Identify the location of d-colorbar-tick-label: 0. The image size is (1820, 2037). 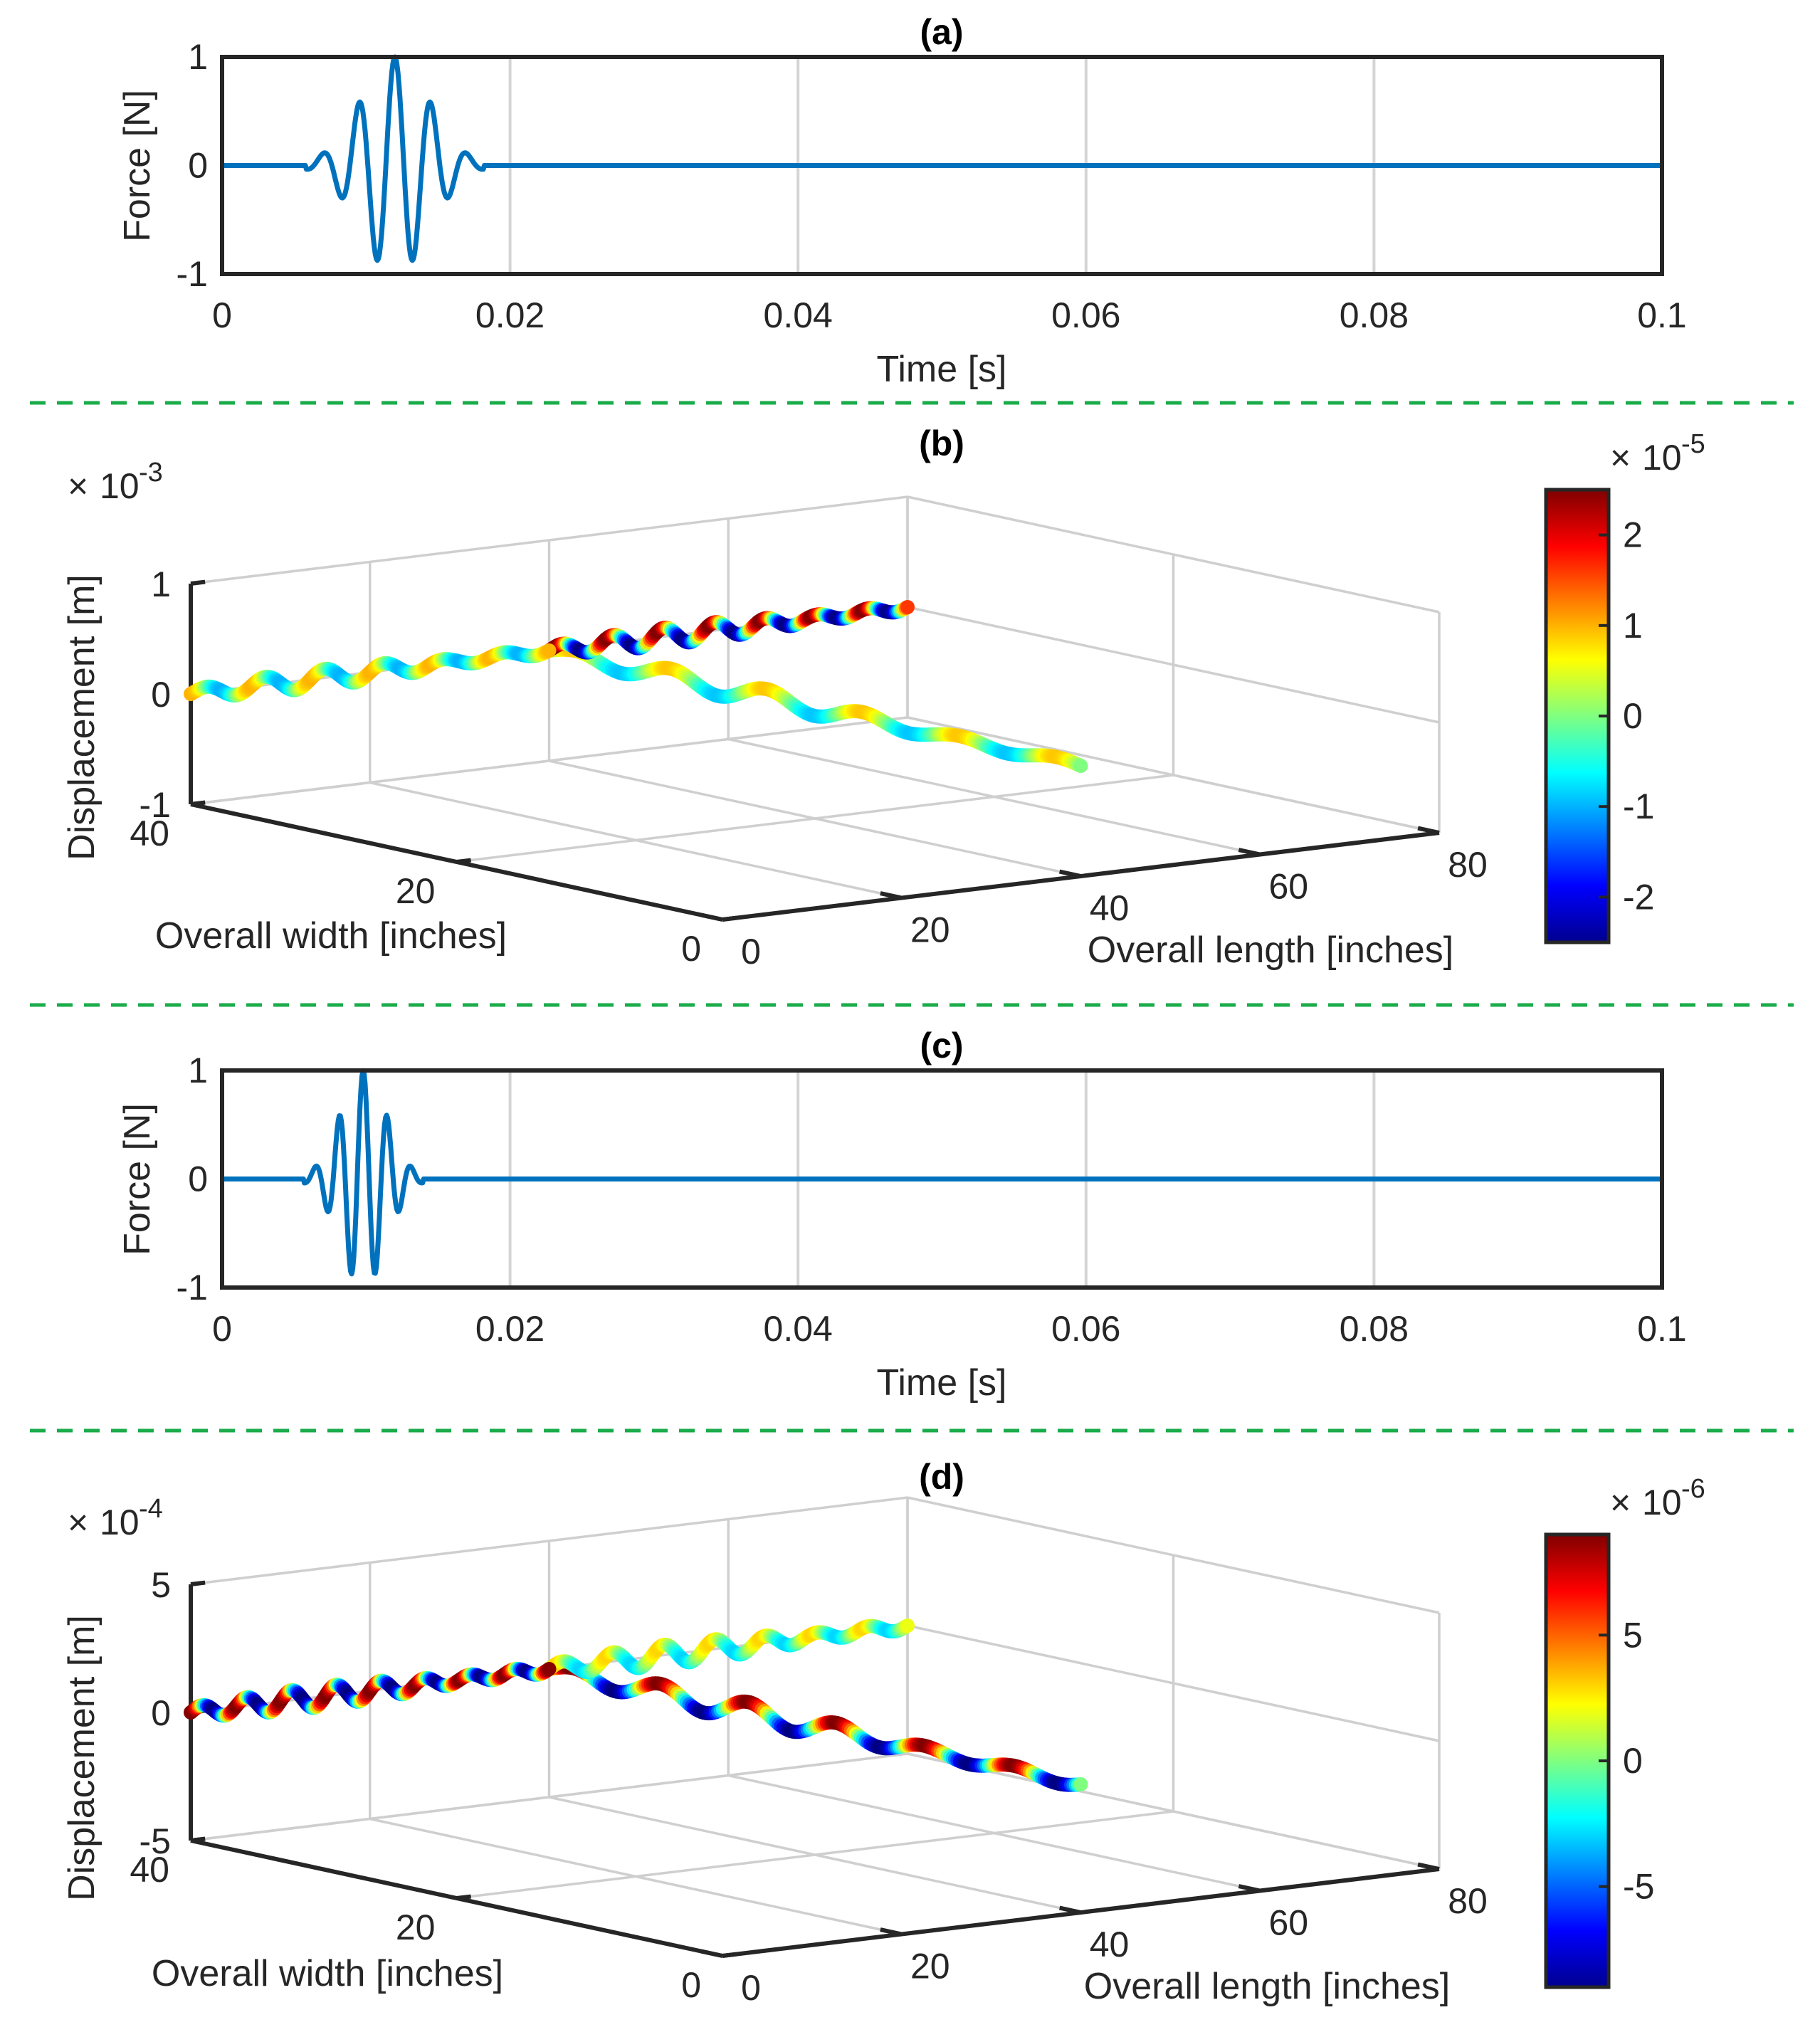
(1633, 1761).